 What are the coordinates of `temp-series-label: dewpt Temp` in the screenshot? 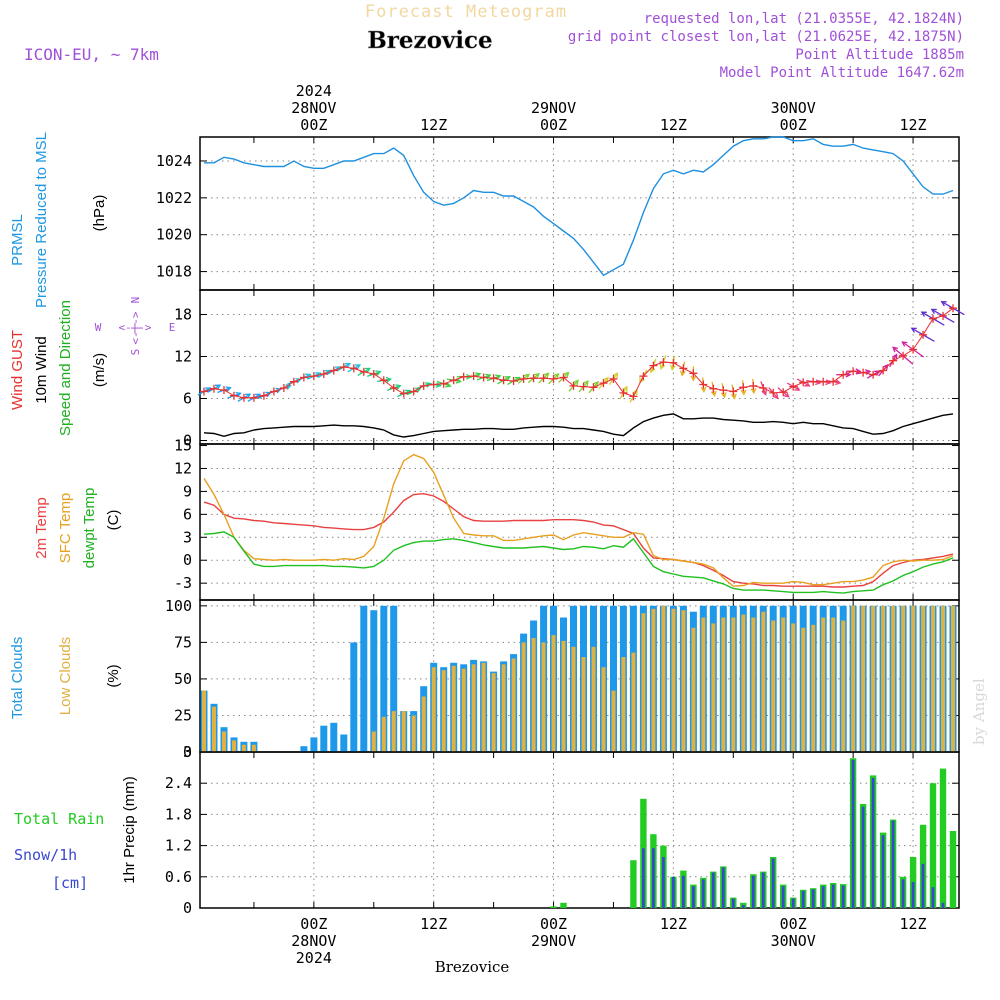 It's located at (89, 528).